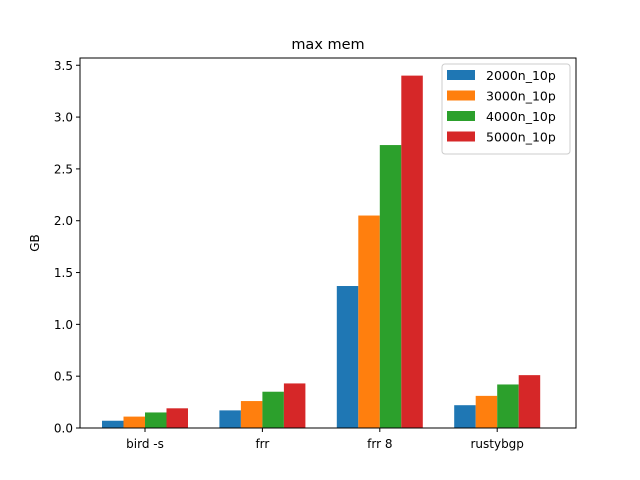 Image resolution: width=640 pixels, height=480 pixels. Describe the element at coordinates (63, 118) in the screenshot. I see `y-tick-label: 3.0` at that location.